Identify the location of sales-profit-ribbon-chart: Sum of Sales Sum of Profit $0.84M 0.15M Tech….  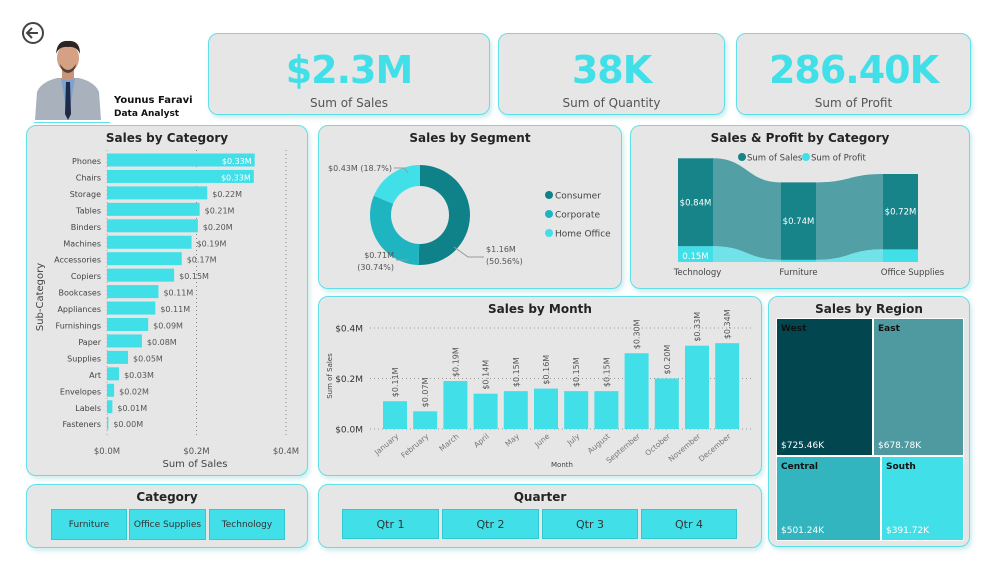
(809, 215).